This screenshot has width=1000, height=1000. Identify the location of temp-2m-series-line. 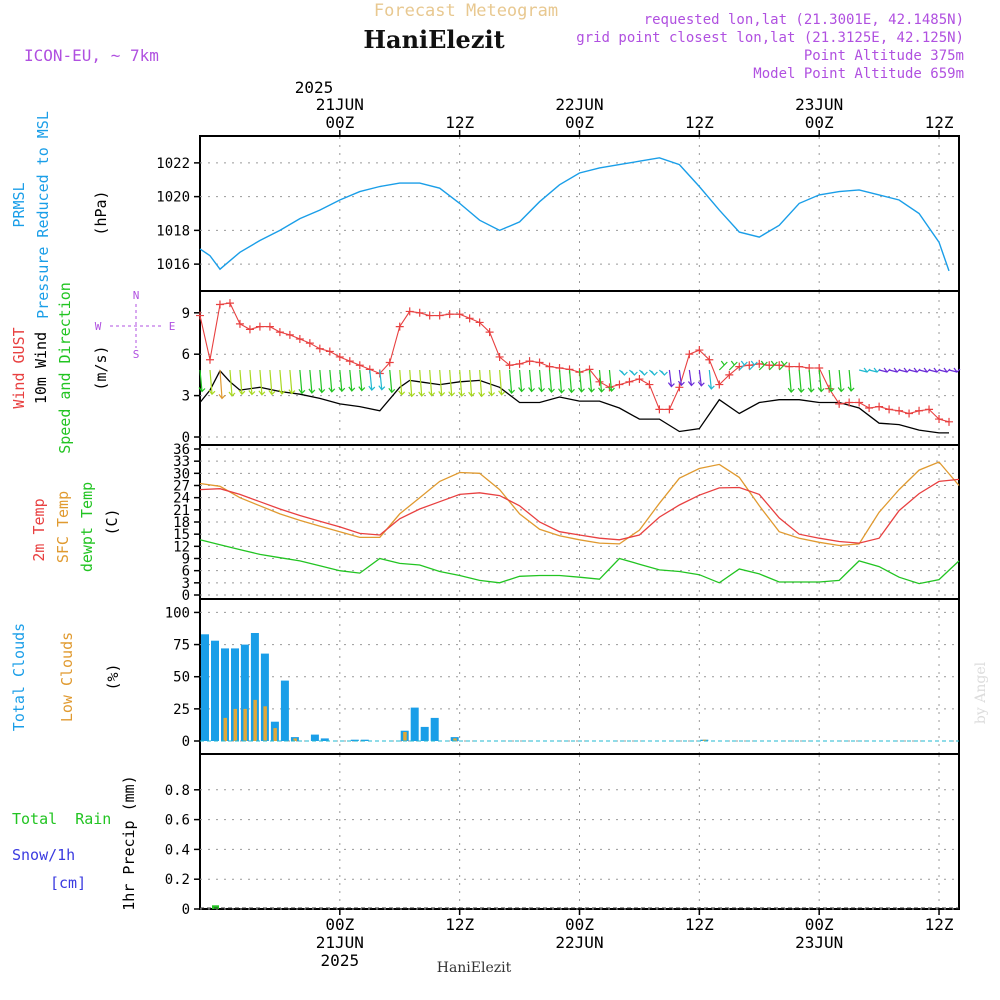
(579, 511).